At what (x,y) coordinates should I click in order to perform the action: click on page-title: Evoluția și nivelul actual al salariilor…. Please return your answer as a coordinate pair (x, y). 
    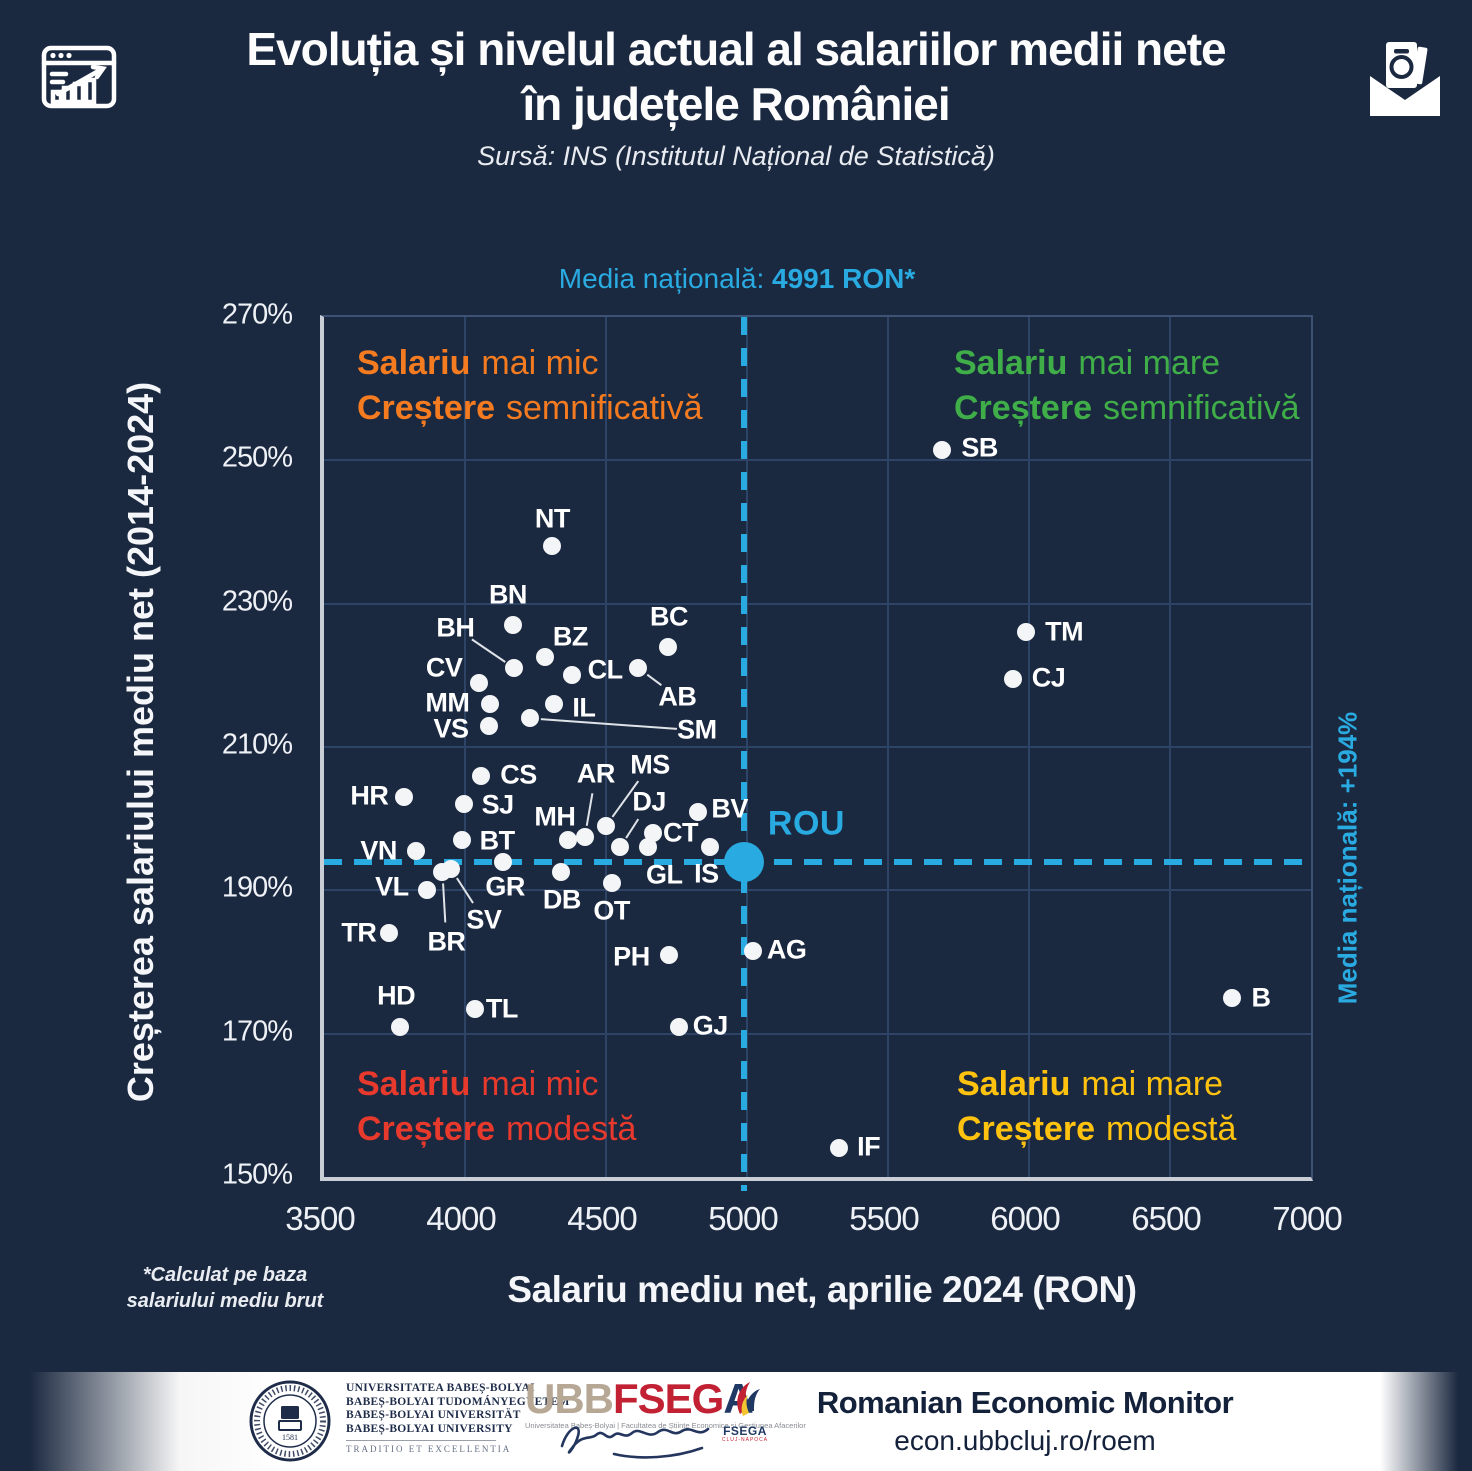
    Looking at the image, I should click on (736, 77).